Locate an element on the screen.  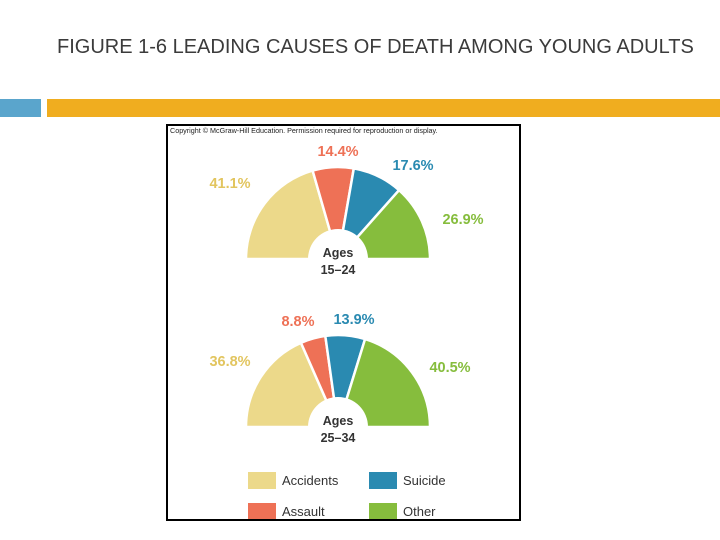
chart-ages-15-24: Ages 15–24 41.1% 14.4% 17.6% 26.9% is located at coordinates (346, 210).